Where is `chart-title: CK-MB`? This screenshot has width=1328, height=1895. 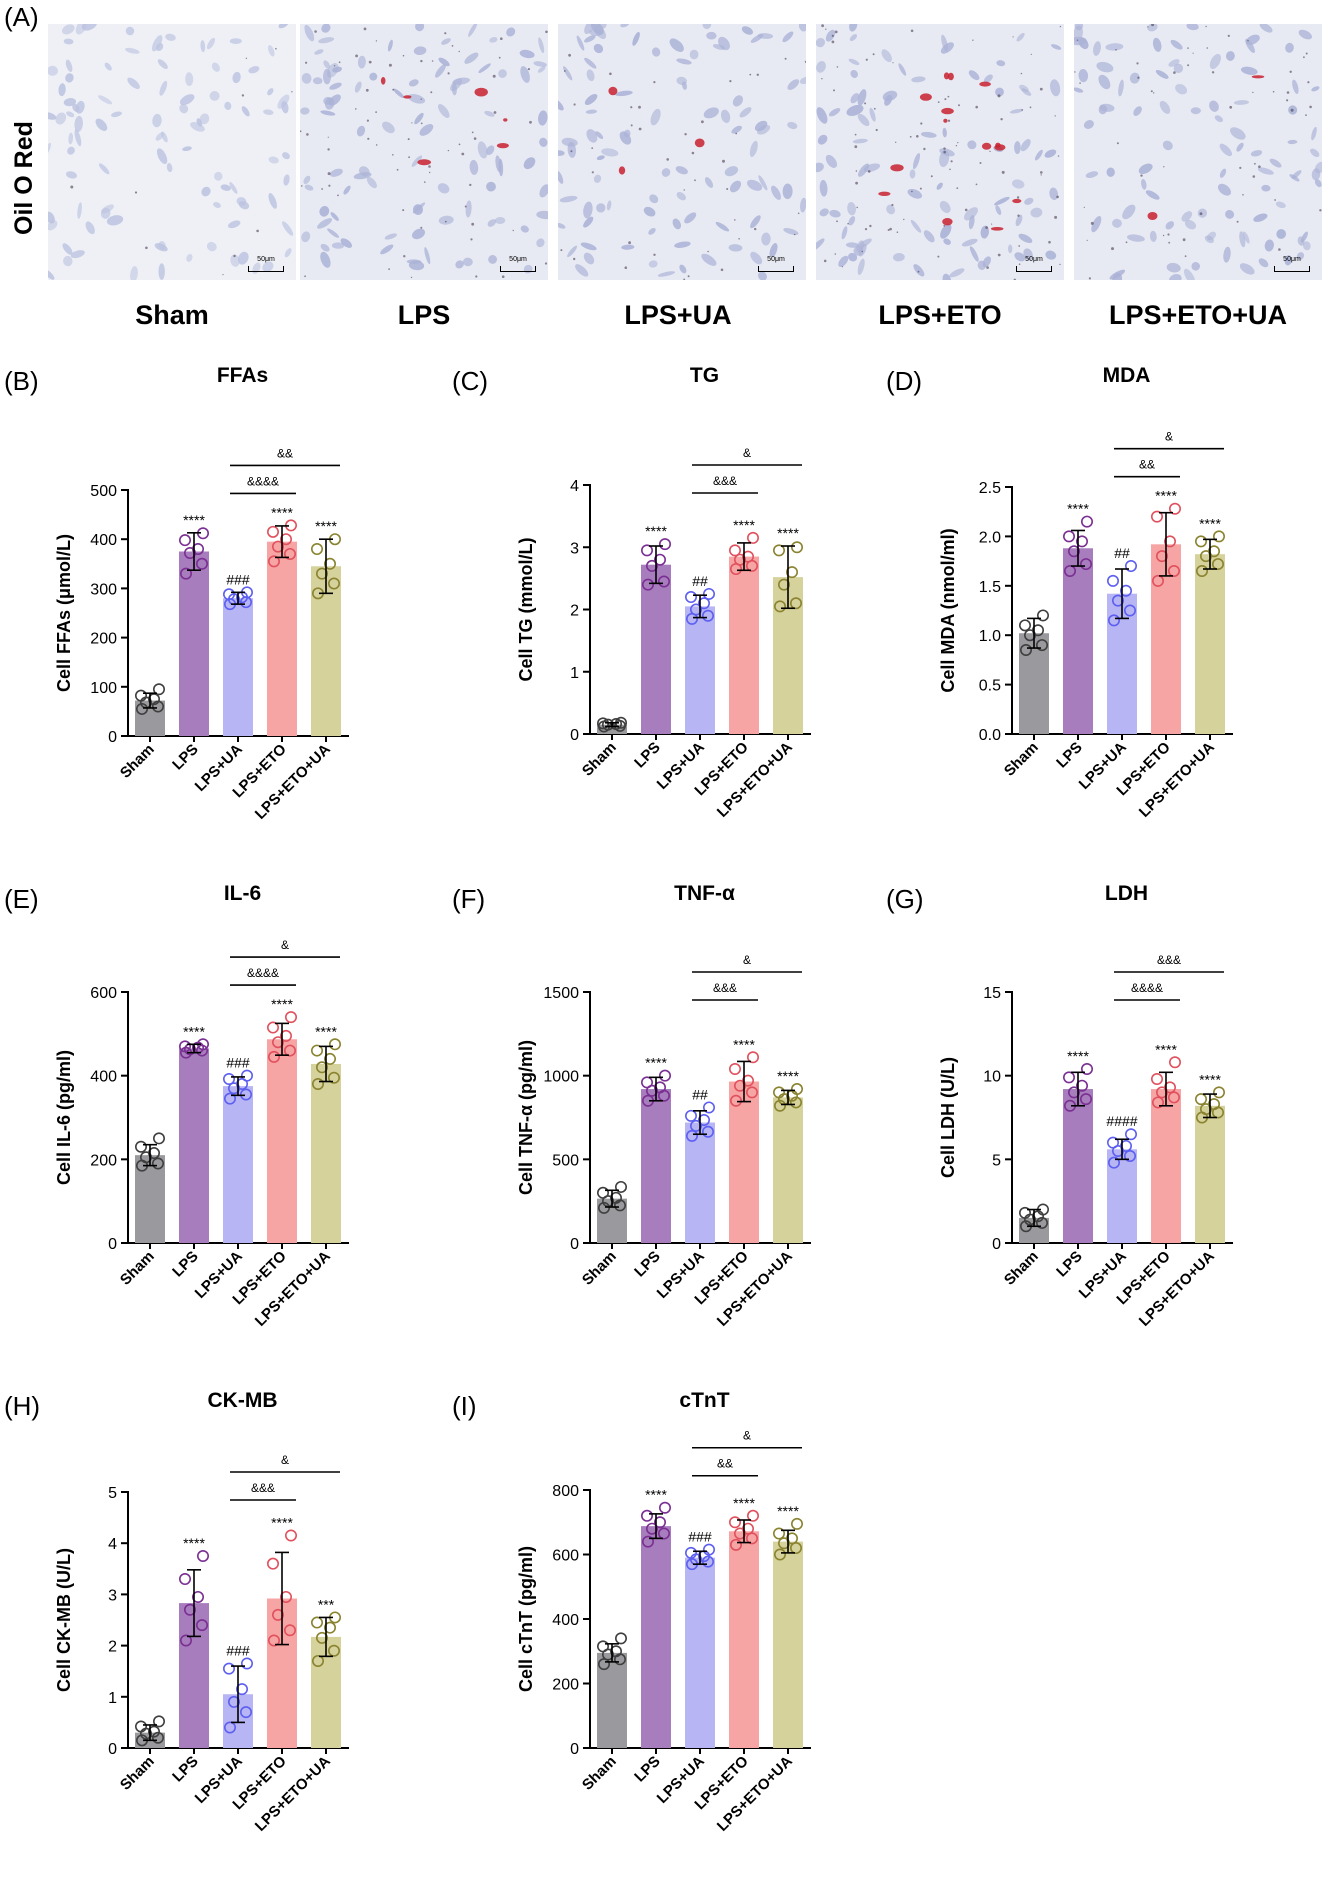
chart-title: CK-MB is located at coordinates (243, 1400).